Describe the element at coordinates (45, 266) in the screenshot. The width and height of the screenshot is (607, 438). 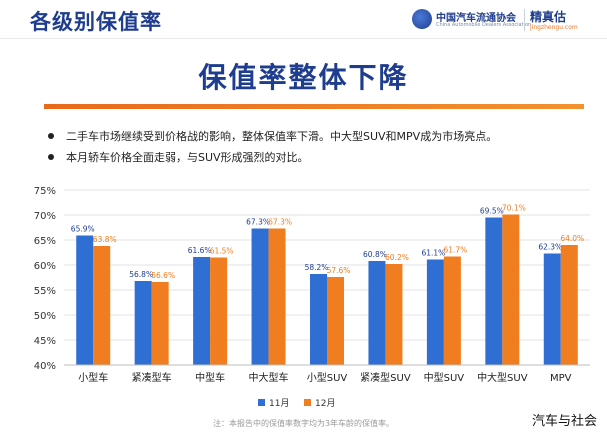
I see `y-tick-label: 60%` at that location.